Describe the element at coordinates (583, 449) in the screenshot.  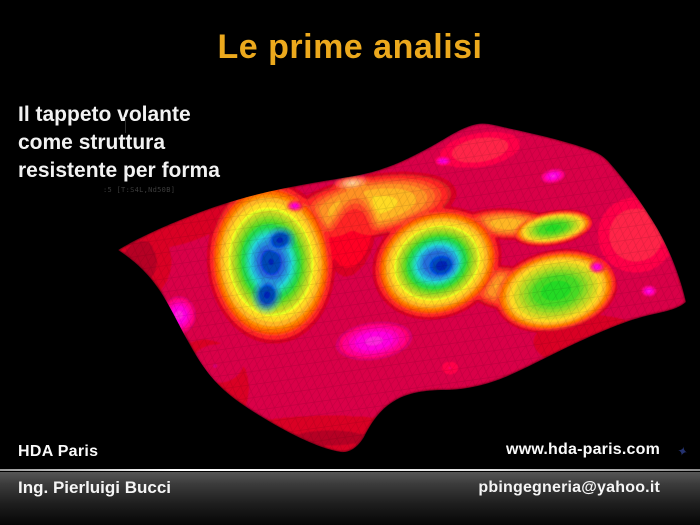
I see `website-text: www.hda-paris.com` at that location.